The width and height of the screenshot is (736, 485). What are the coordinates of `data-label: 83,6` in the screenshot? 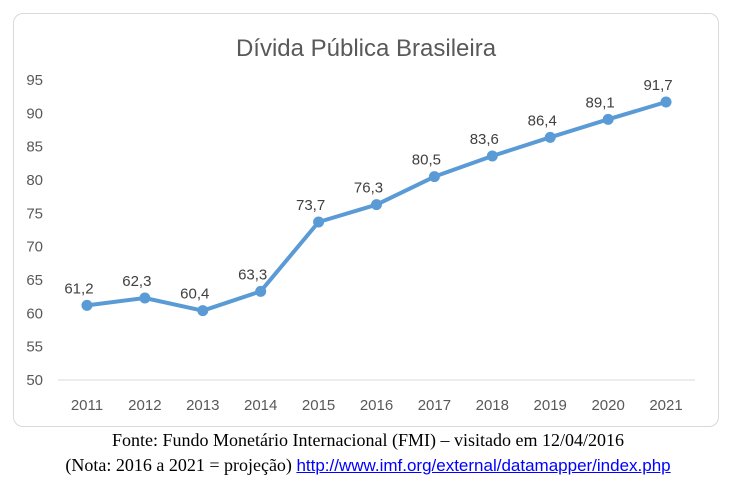 It's located at (484, 139).